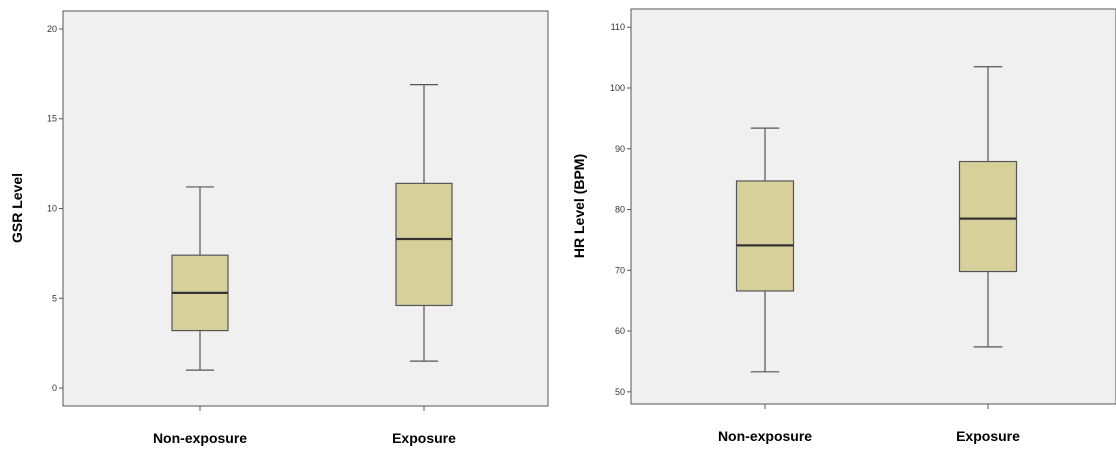 Image resolution: width=1116 pixels, height=449 pixels. I want to click on hr-y-tick-label-2: 70, so click(620, 270).